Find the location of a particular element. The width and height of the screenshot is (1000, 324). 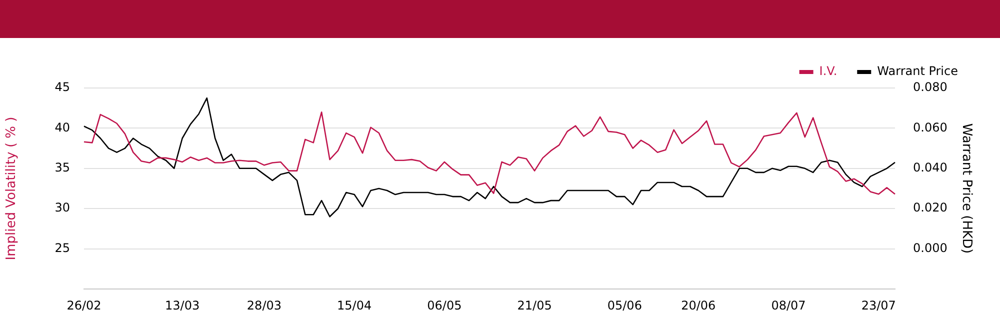

x-tick-label: 21/05 is located at coordinates (534, 305).